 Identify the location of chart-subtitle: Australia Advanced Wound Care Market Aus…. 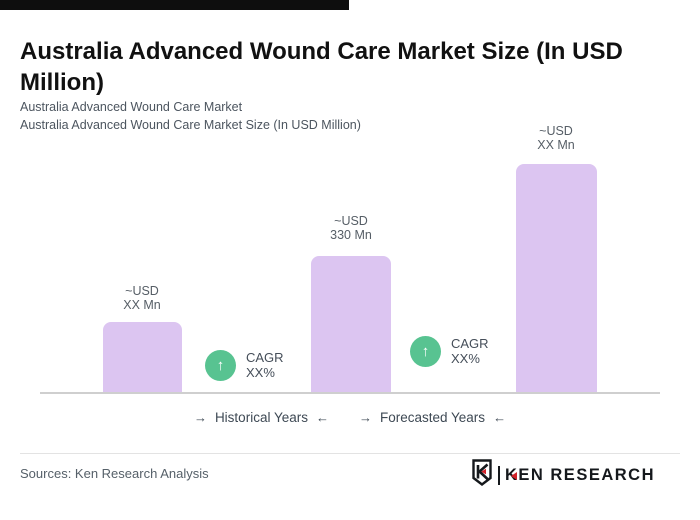
(190, 116).